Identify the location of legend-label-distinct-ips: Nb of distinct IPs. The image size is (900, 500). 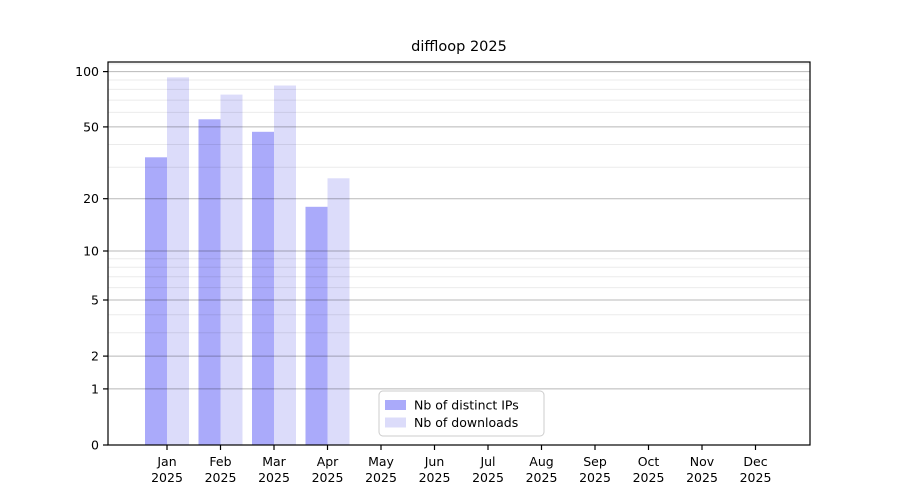
(466, 405).